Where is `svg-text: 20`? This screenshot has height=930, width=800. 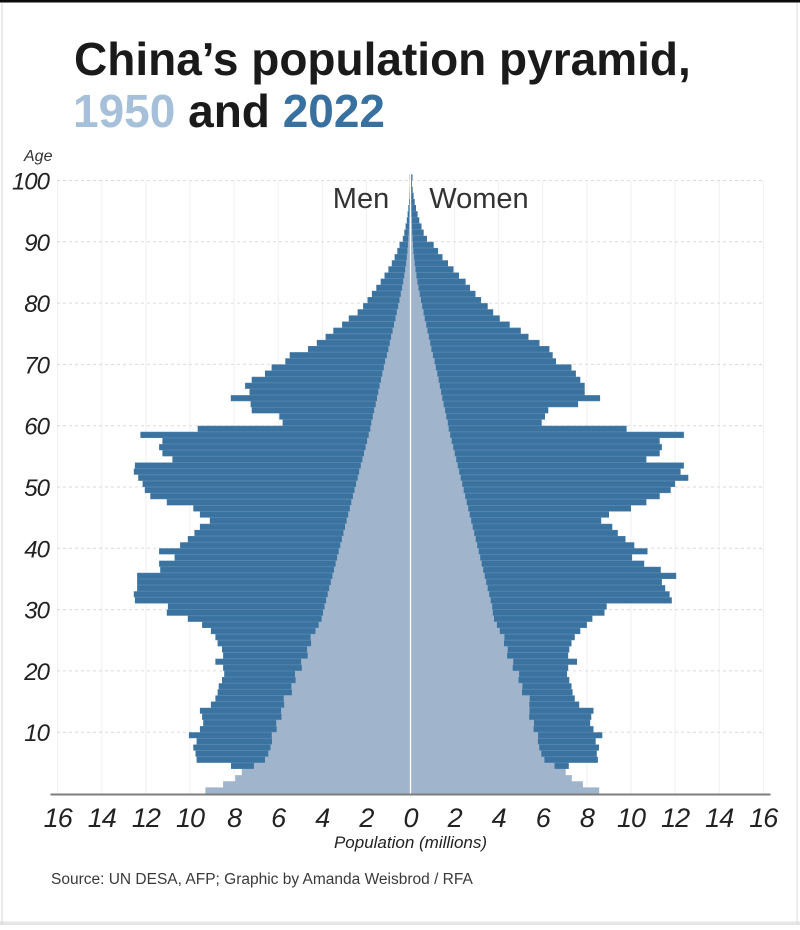
svg-text: 20 is located at coordinates (36, 672).